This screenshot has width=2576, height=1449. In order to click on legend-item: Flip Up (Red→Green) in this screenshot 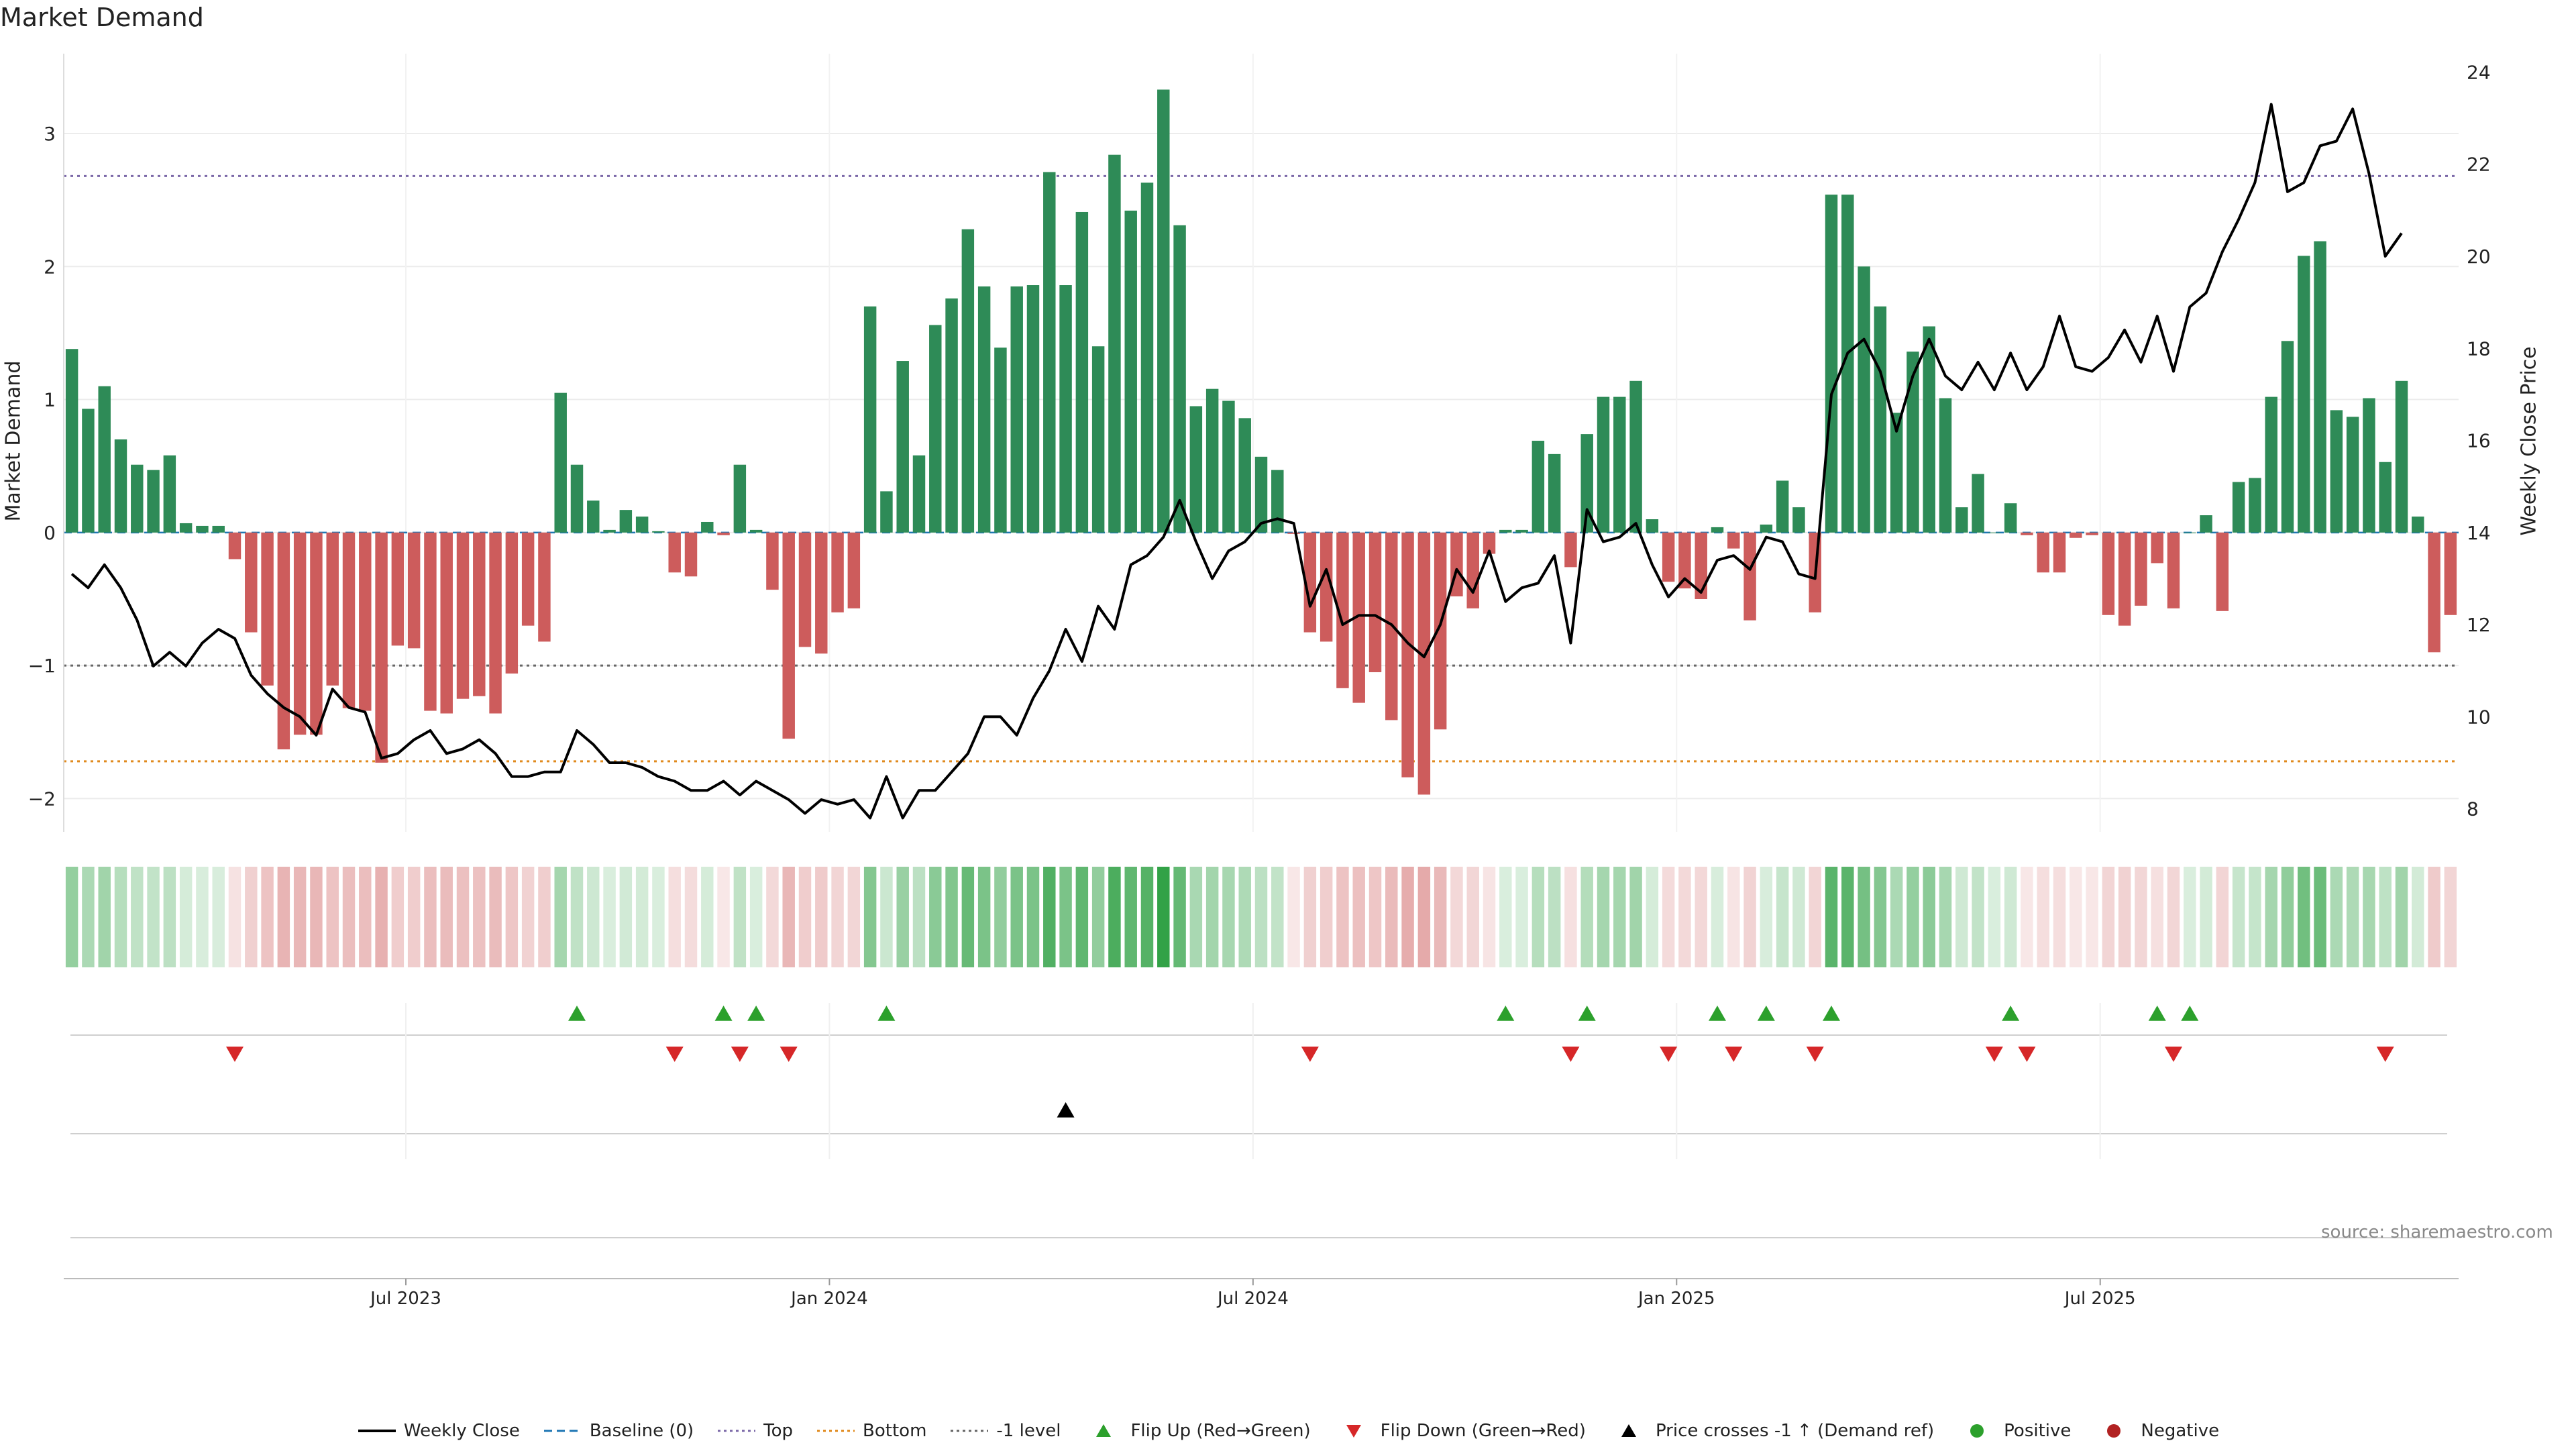, I will do `click(1197, 1431)`.